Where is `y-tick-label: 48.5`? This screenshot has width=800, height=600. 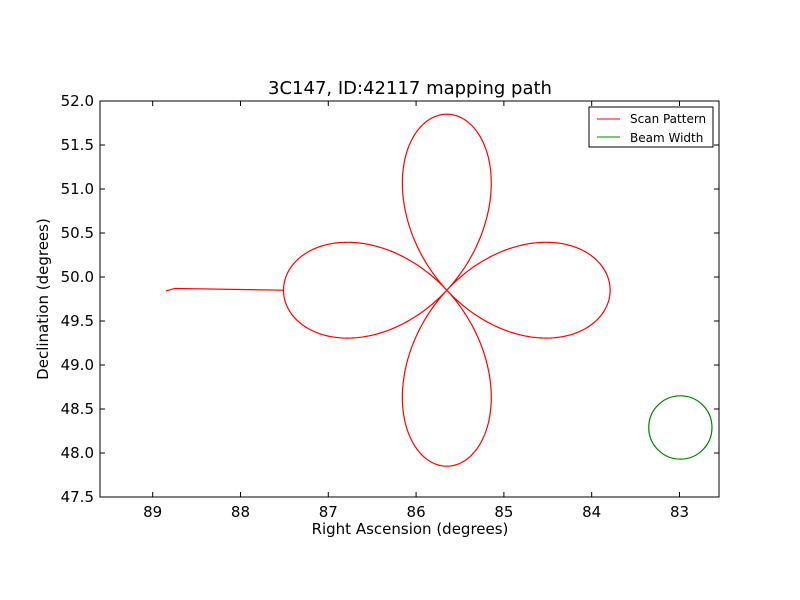
y-tick-label: 48.5 is located at coordinates (77, 409).